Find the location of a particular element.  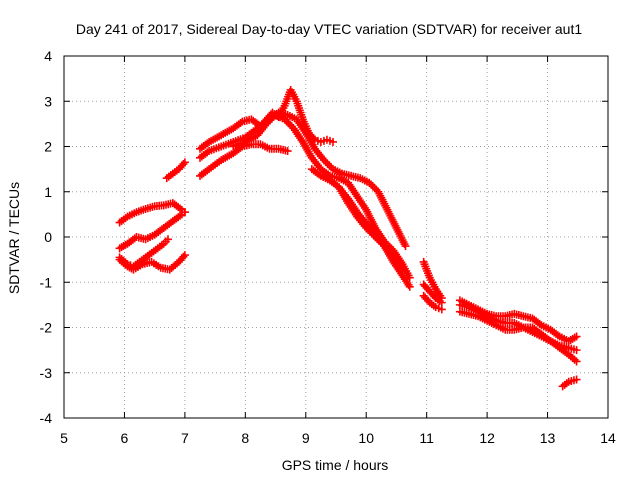

series-track-l is located at coordinates (432, 280).